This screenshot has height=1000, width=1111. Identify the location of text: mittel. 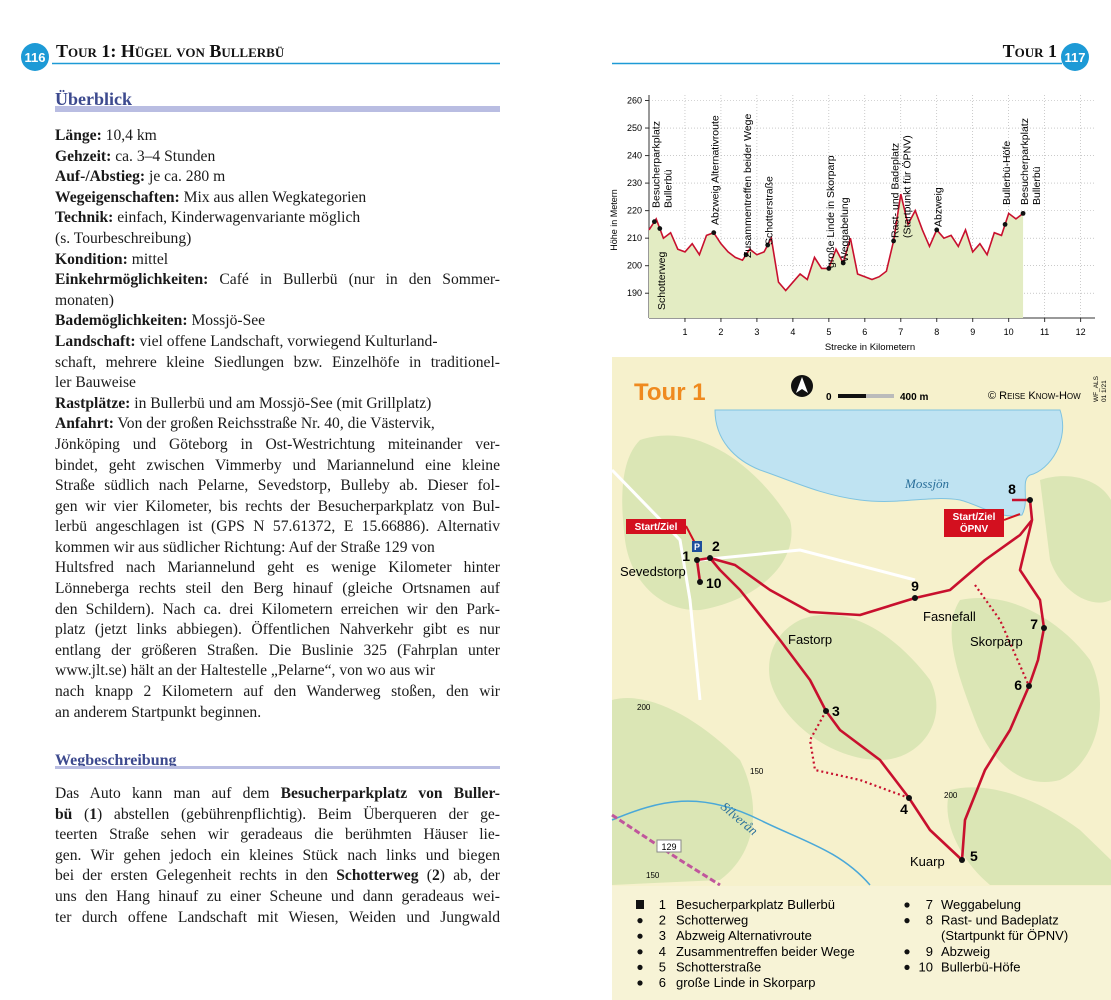
(148, 259).